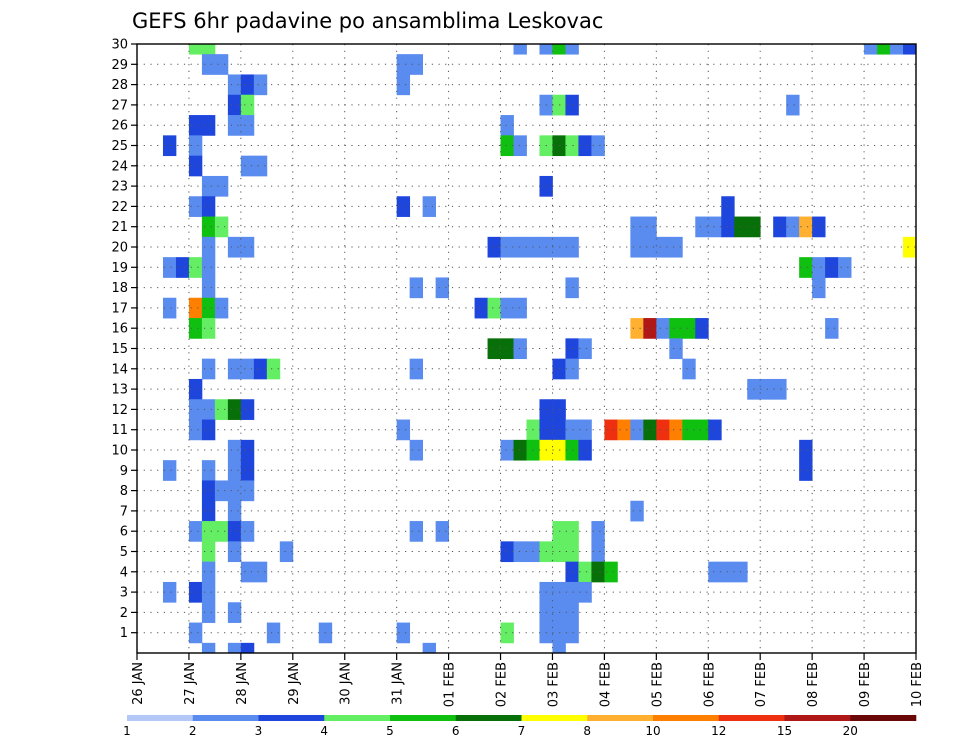  What do you see at coordinates (119, 248) in the screenshot?
I see `y-tick-label: 20` at bounding box center [119, 248].